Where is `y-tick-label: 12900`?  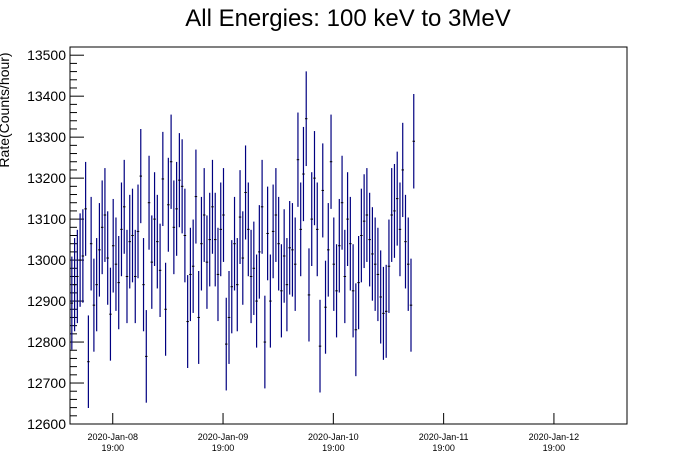 y-tick-label: 12900 is located at coordinates (46, 301).